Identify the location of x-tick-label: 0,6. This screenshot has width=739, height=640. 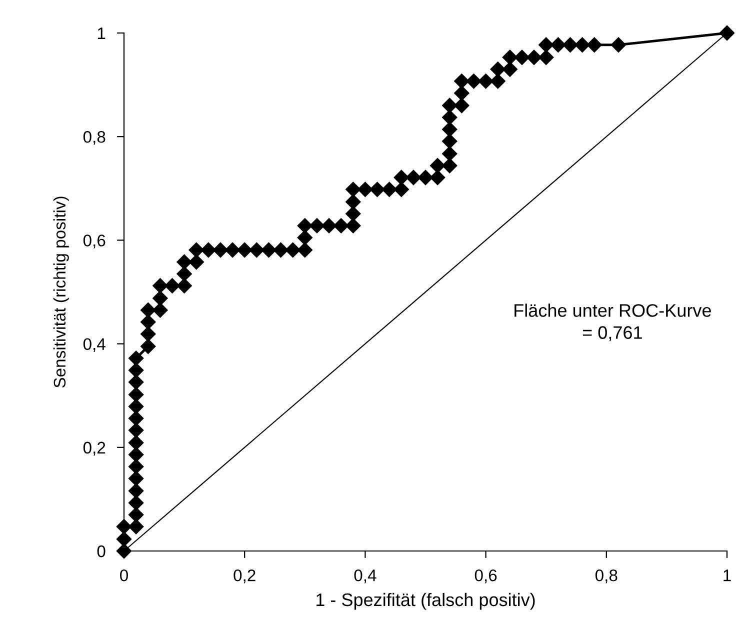
(485, 576).